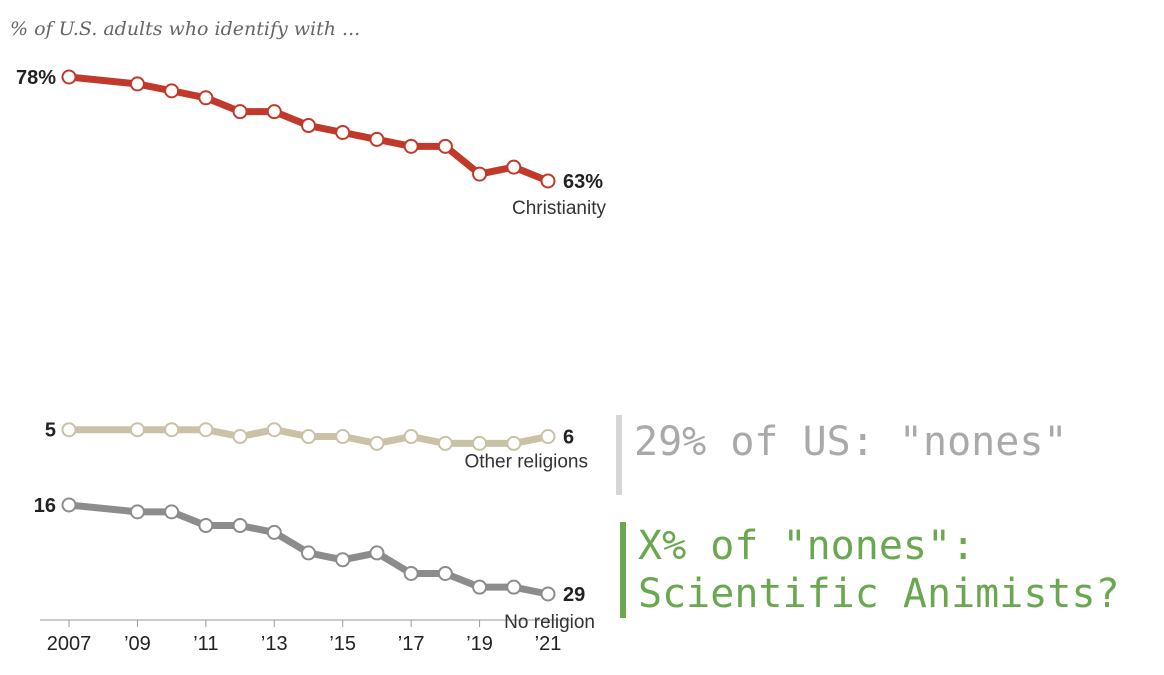 The height and width of the screenshot is (675, 1164). I want to click on end-value-label: 63%, so click(583, 182).